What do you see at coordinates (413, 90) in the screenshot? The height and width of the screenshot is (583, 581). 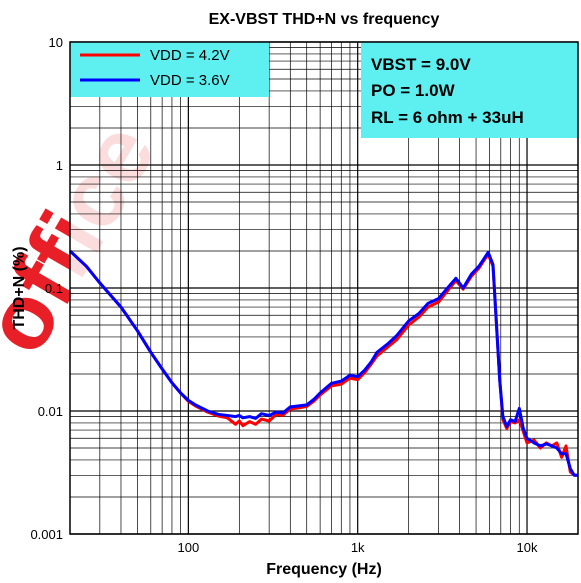 I see `condition-po: PO = 1.0W` at bounding box center [413, 90].